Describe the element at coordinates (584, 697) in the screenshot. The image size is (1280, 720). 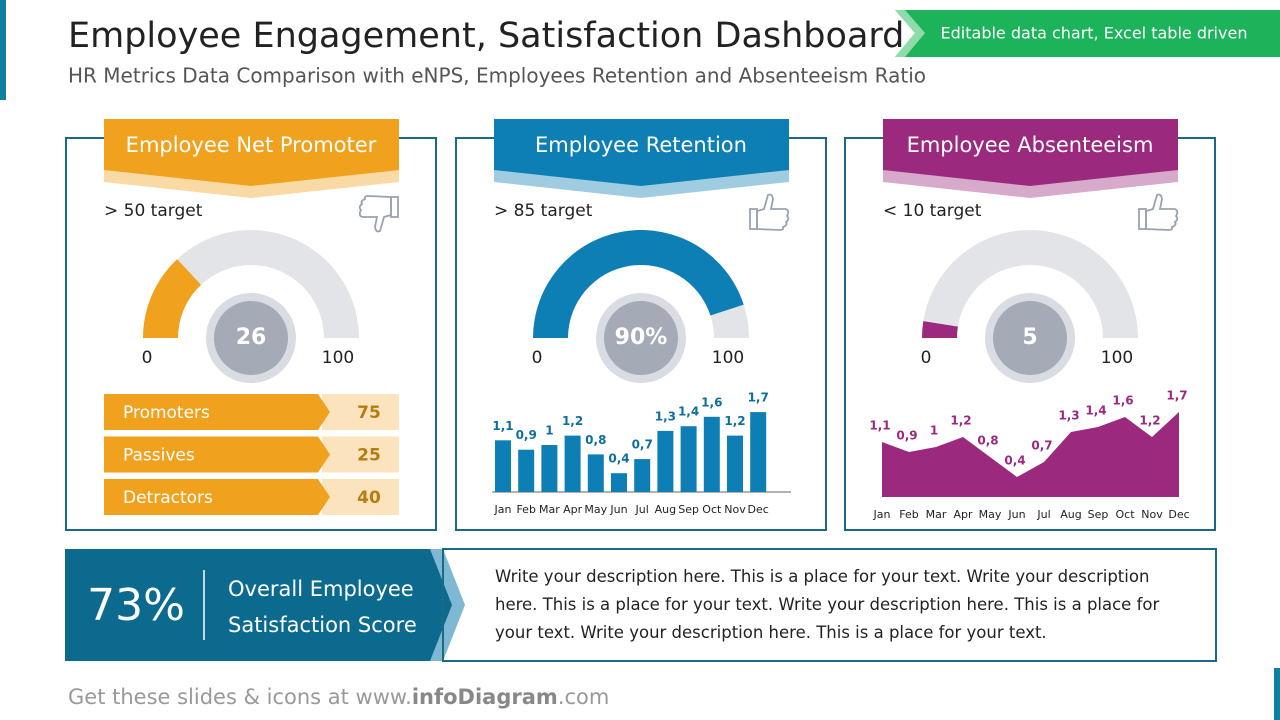
I see `footer-part: .com` at that location.